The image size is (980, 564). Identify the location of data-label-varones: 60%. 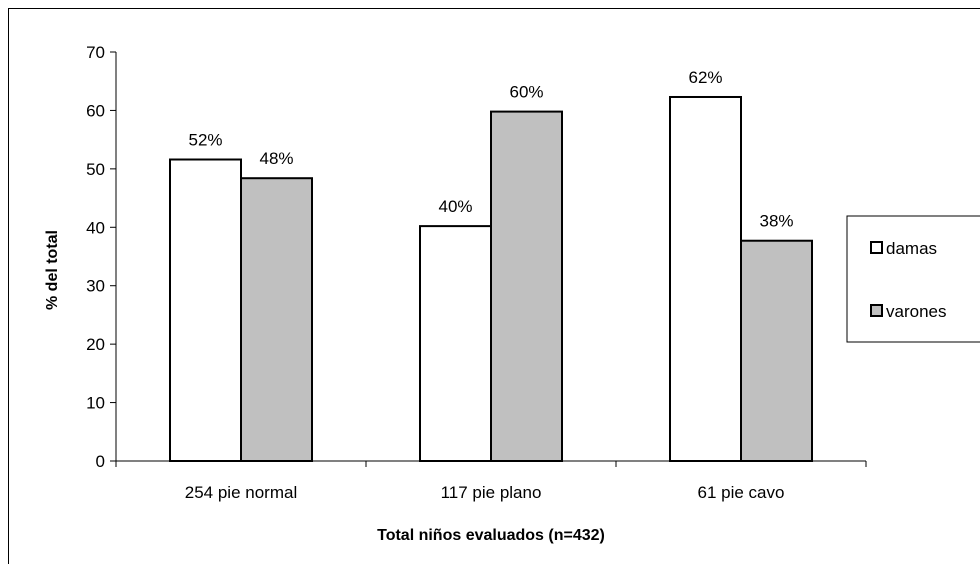
(526, 92).